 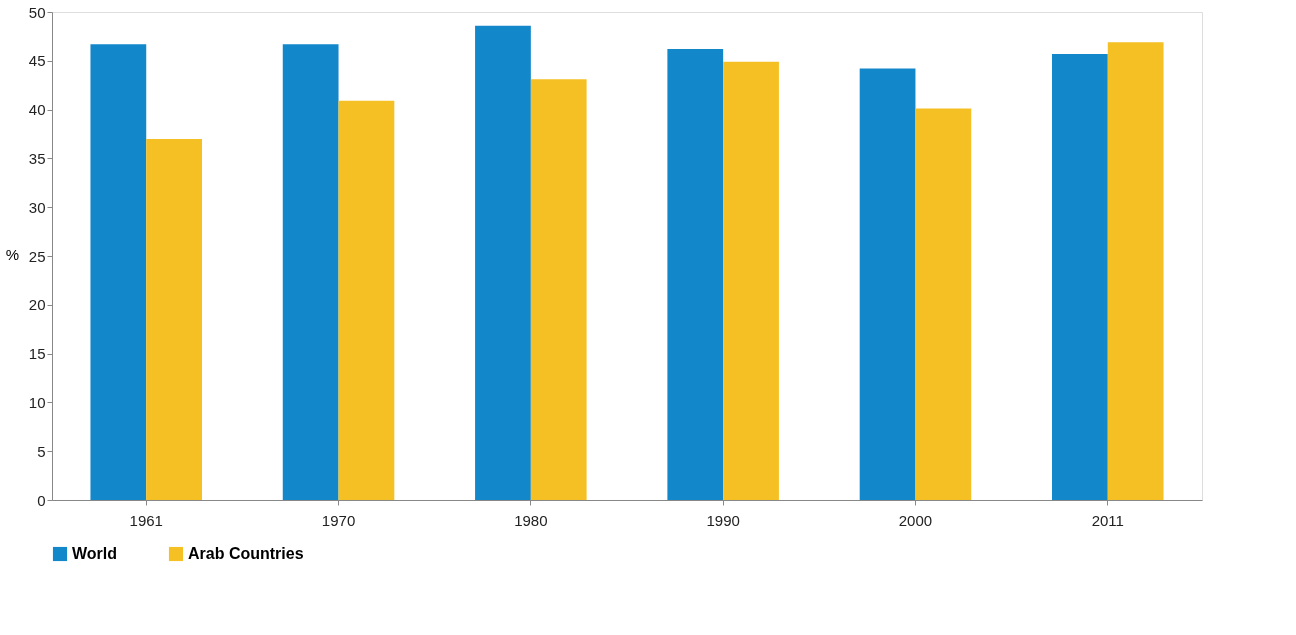 I want to click on legend-label: World, so click(x=95, y=553).